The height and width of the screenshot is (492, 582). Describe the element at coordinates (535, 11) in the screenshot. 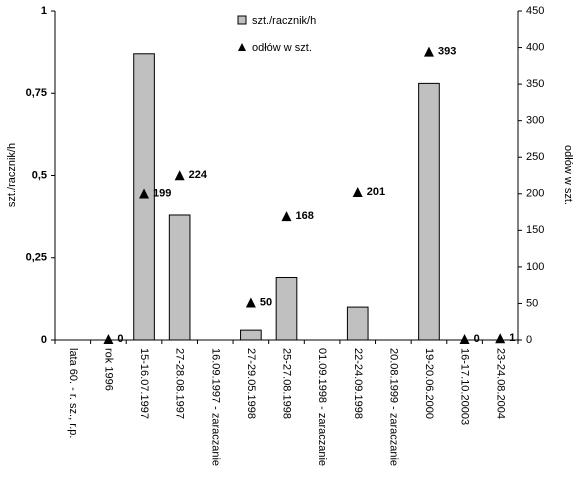

I see `y2-tick-label: 450` at that location.